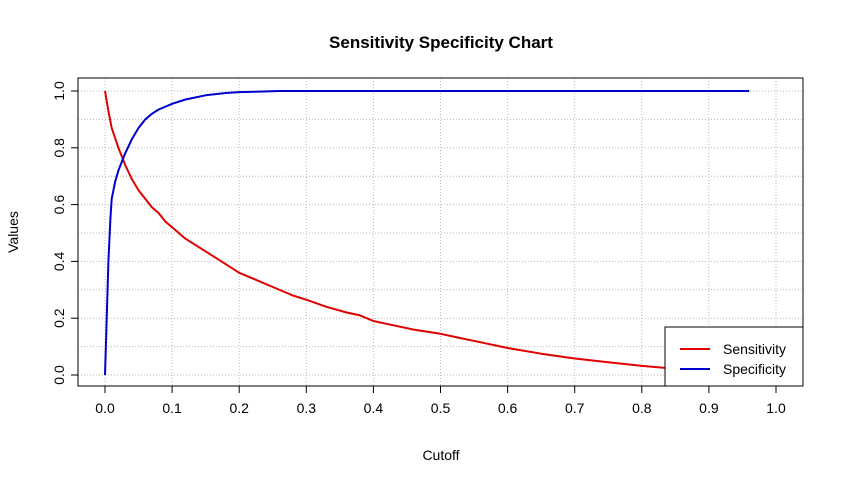  I want to click on x-tick-label: 0.7, so click(575, 408).